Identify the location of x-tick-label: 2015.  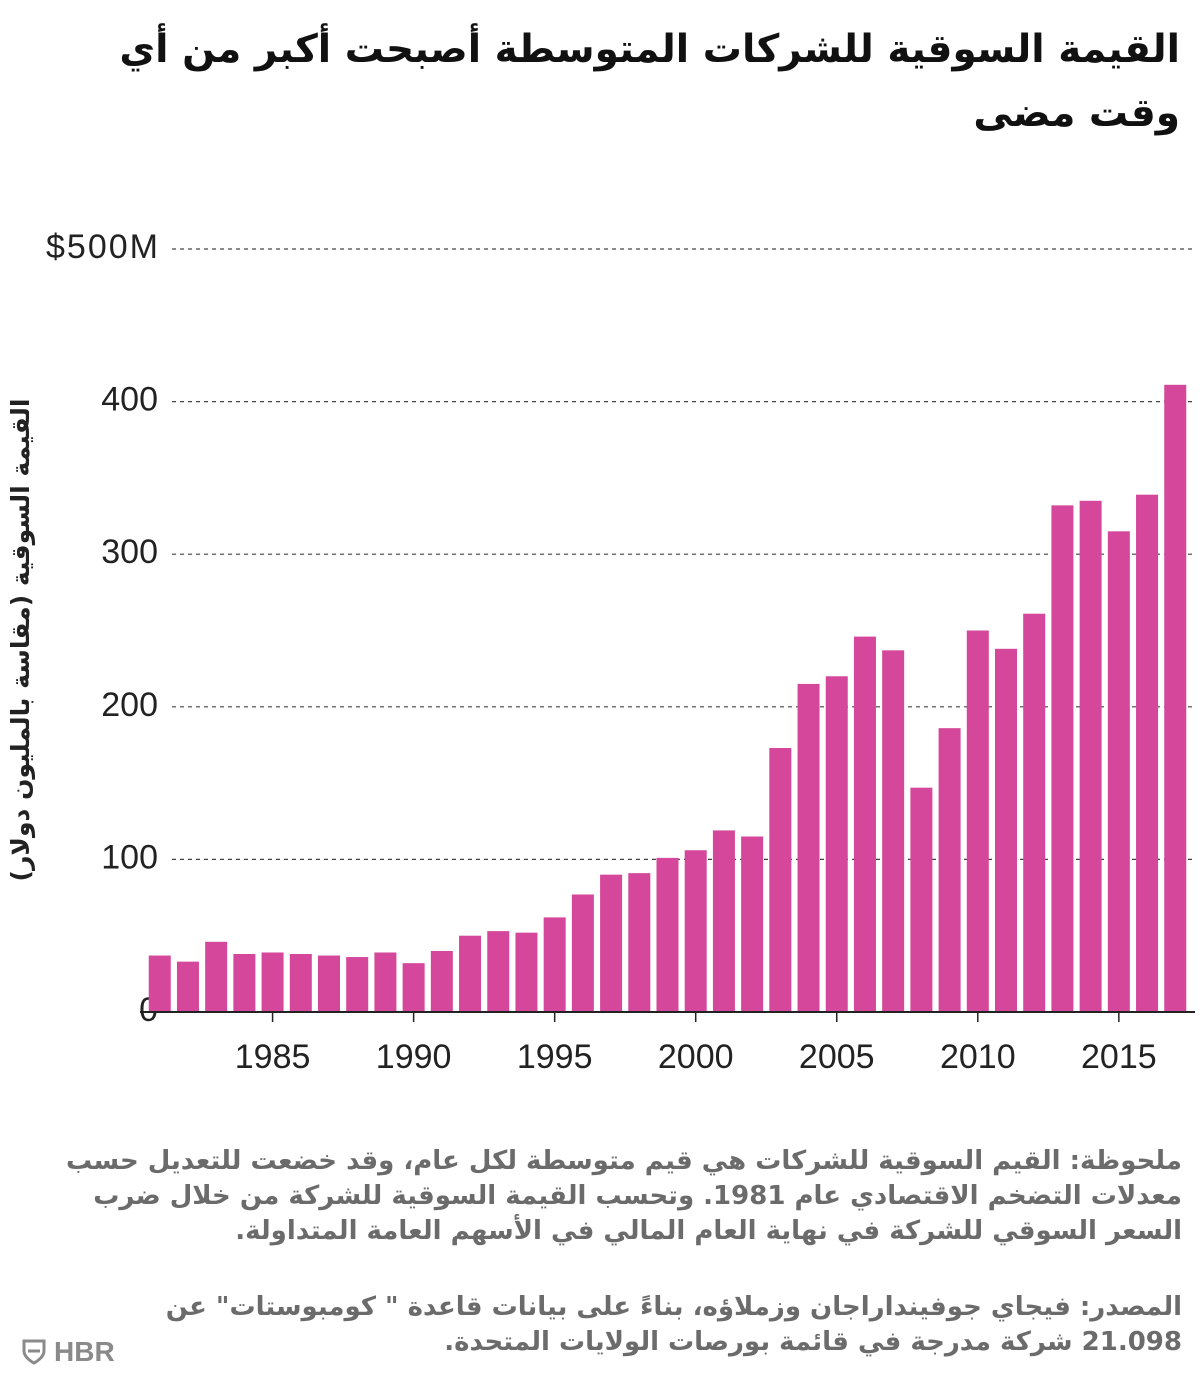
(1119, 1057).